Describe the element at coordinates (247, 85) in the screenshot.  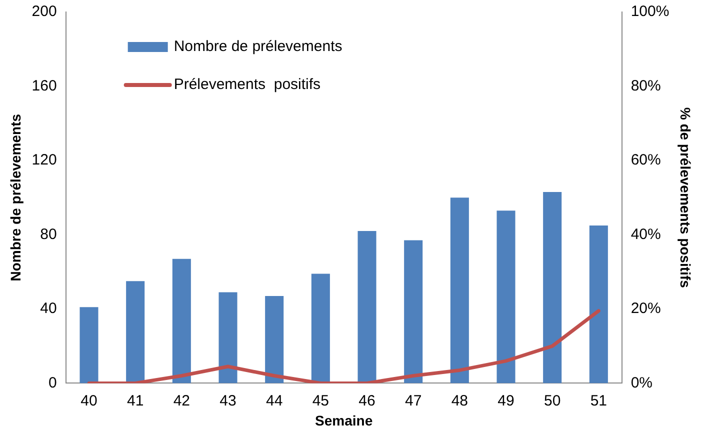
I see `legend-label: Prélevements positifs` at that location.